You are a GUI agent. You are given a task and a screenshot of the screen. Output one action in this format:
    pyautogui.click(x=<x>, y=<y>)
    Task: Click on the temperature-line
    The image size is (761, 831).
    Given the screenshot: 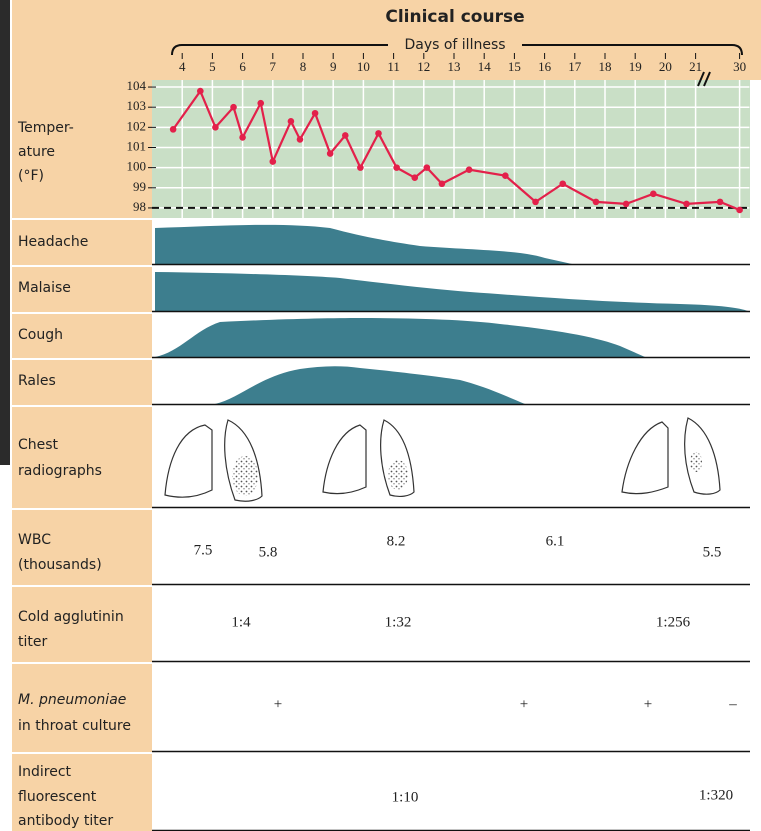 What is the action you would take?
    pyautogui.click(x=456, y=149)
    